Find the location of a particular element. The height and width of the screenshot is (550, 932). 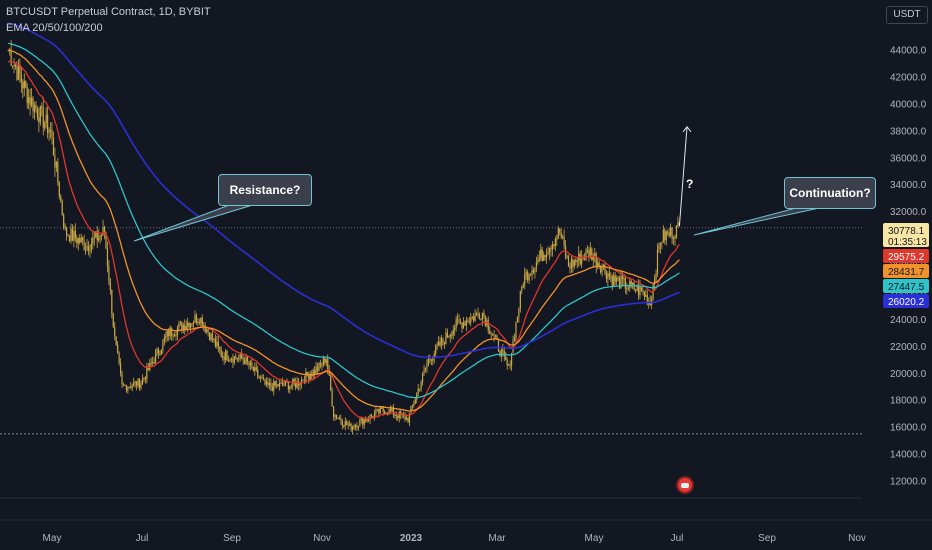

x-tick-label: Jul is located at coordinates (677, 538).